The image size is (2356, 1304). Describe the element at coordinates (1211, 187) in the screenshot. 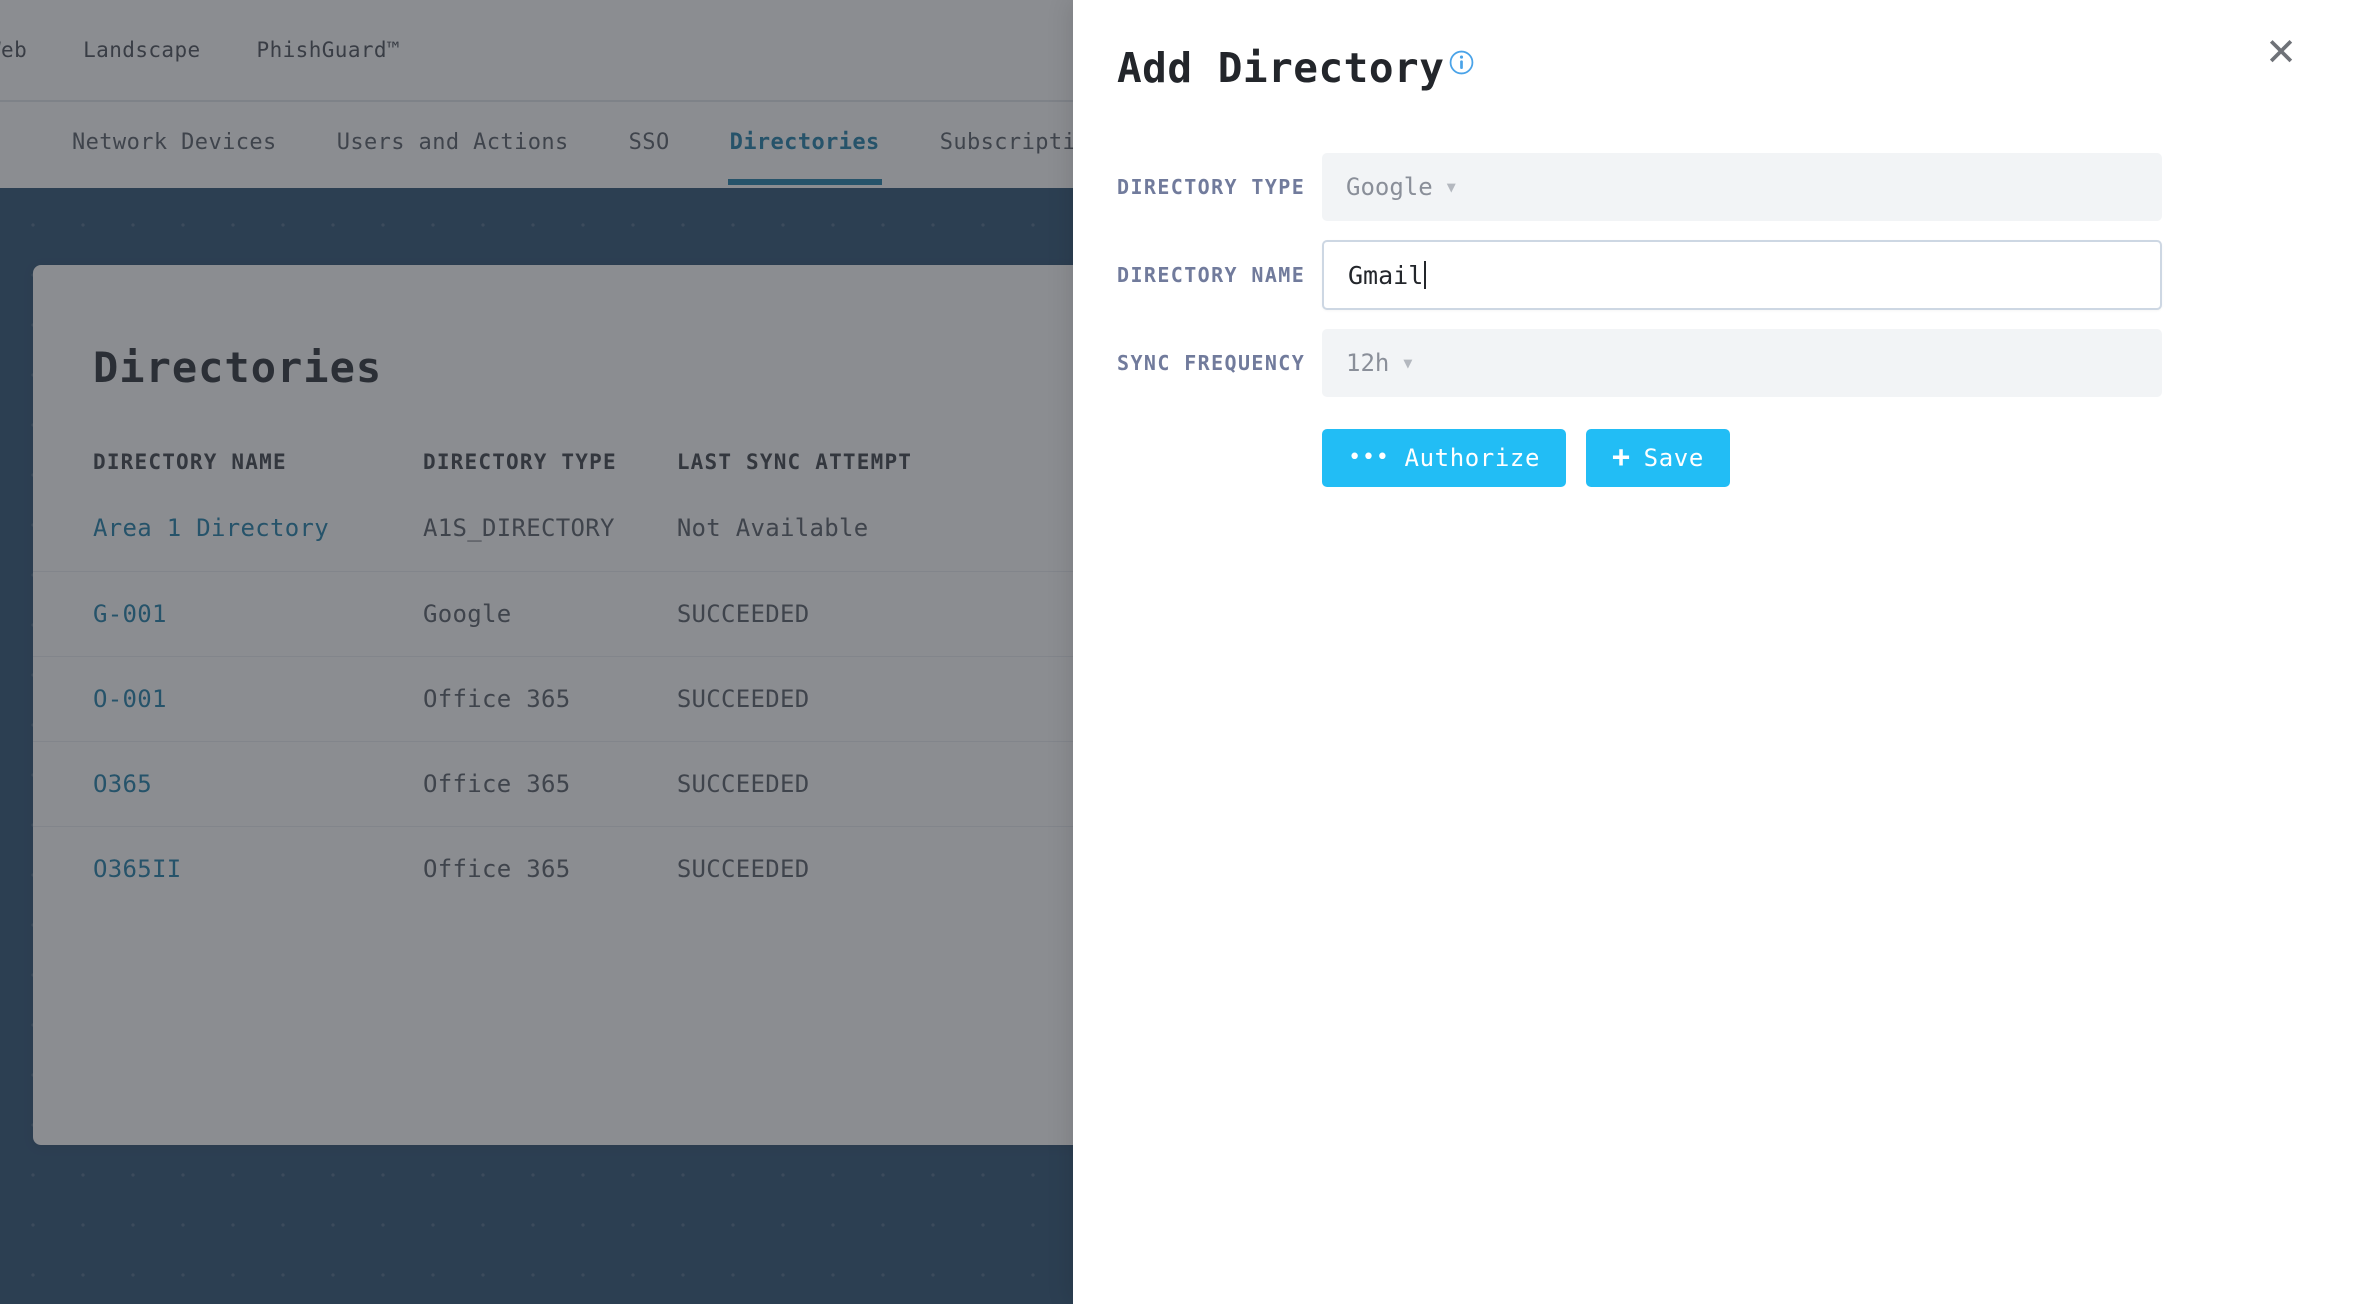

I see `label-directory-type: DIRECTORY TYPE` at that location.